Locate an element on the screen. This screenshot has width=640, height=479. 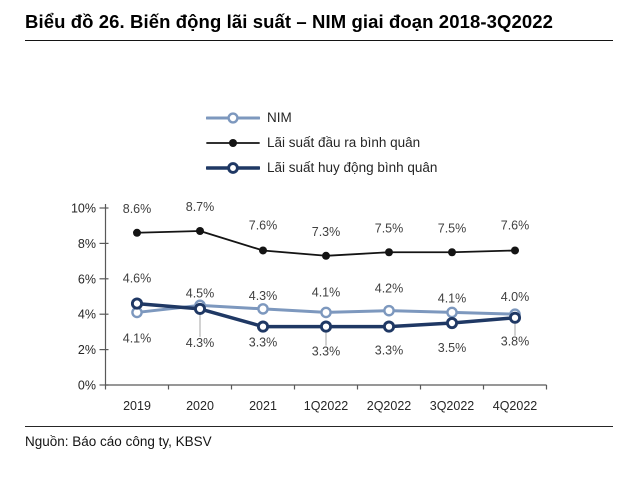
lending-rate-line-marker-icon is located at coordinates (233, 142).